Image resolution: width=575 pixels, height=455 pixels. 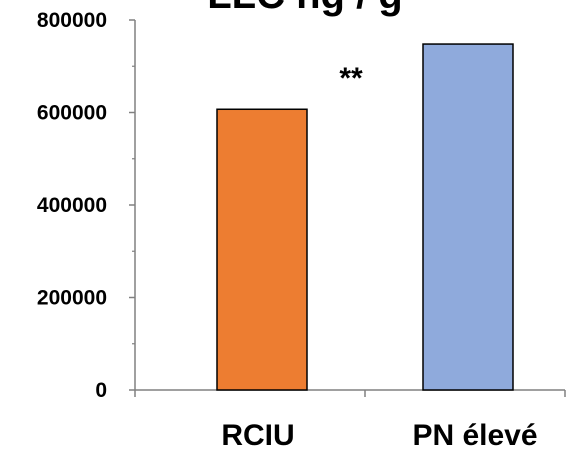 I want to click on x-axis-labels: RCIU PN élevé, so click(x=379, y=435).